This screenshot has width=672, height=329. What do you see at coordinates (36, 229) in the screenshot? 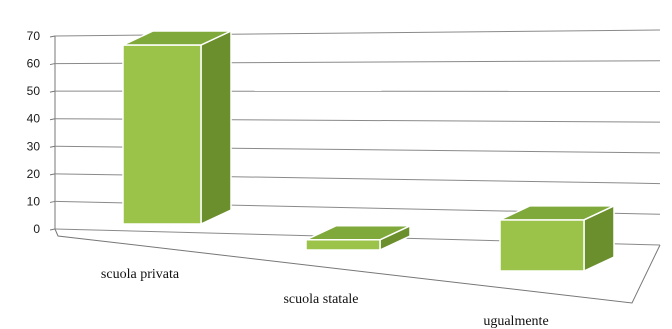
I see `y-tick-label: 0` at bounding box center [36, 229].